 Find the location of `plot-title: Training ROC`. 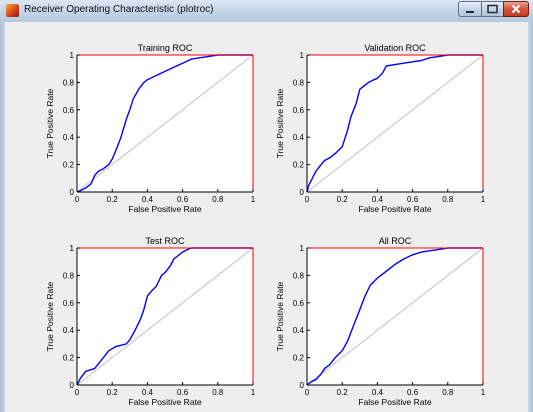

plot-title: Training ROC is located at coordinates (165, 48).